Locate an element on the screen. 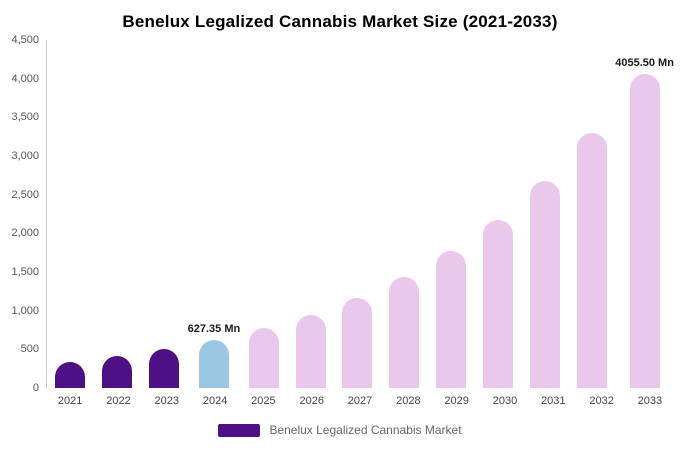 This screenshot has width=680, height=450. bar-column: 4055.50 Mn is located at coordinates (644, 214).